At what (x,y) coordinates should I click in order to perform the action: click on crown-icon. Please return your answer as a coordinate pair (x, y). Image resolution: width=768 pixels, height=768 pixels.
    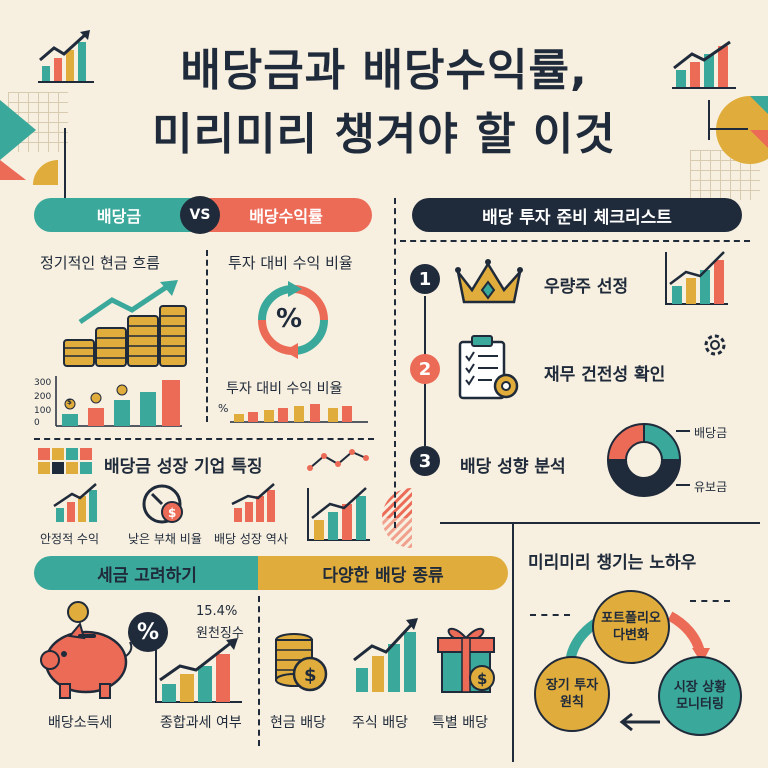
    Looking at the image, I should click on (489, 281).